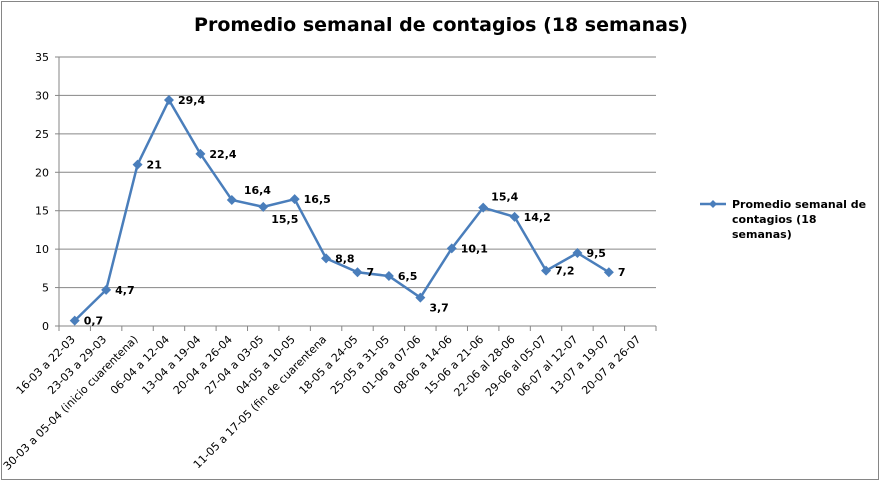 The image size is (882, 483). I want to click on data-label: 6,5, so click(408, 276).